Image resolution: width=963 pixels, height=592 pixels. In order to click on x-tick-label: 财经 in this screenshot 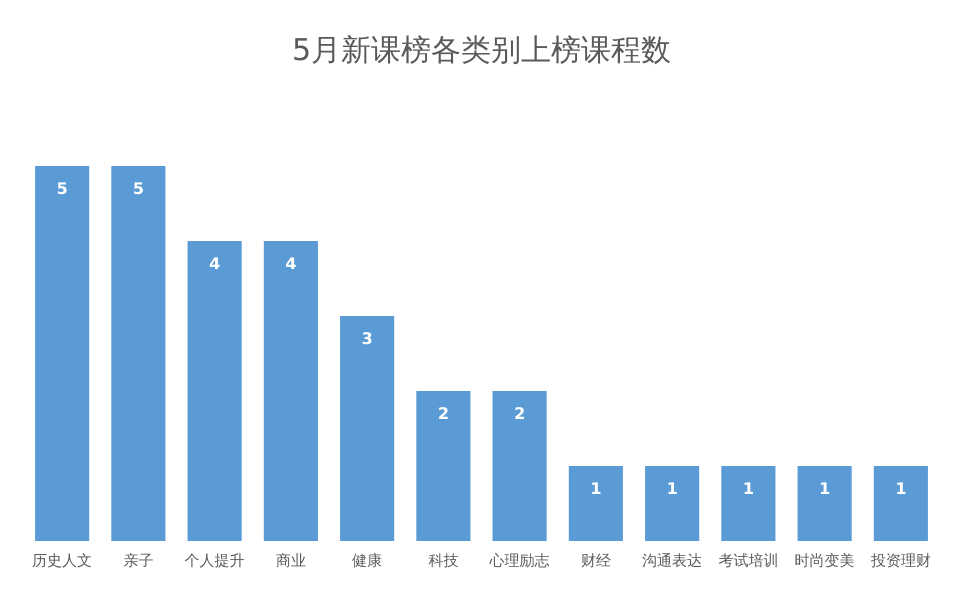, I will do `click(595, 561)`.